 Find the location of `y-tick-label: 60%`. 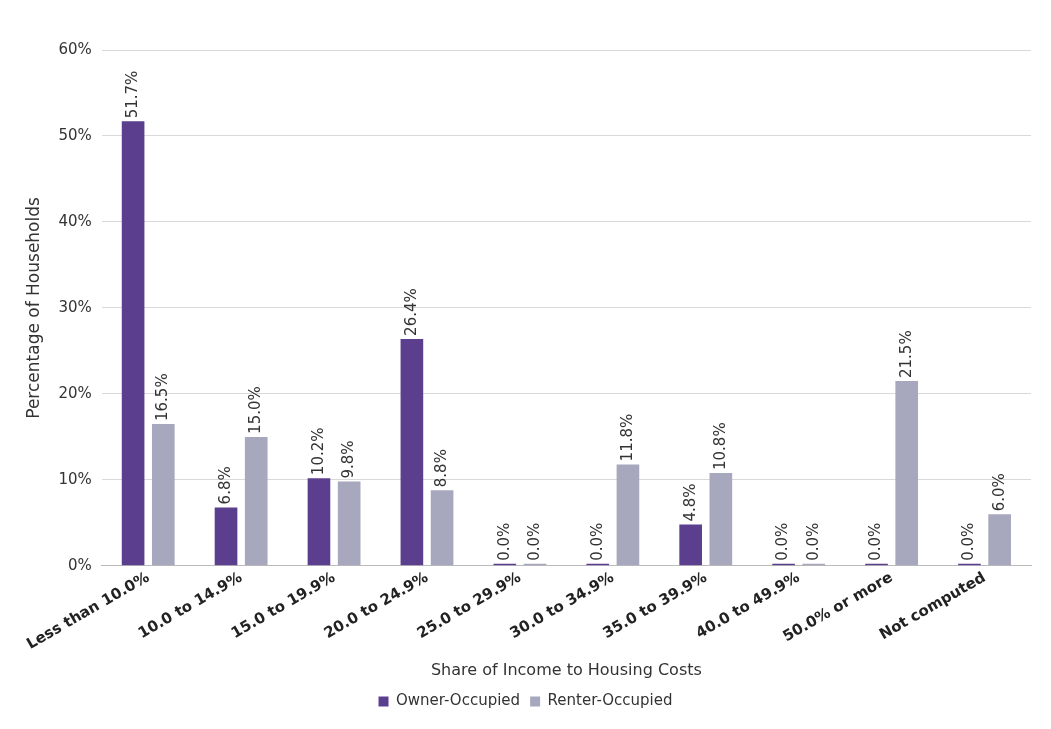

y-tick-label: 60% is located at coordinates (75, 48).